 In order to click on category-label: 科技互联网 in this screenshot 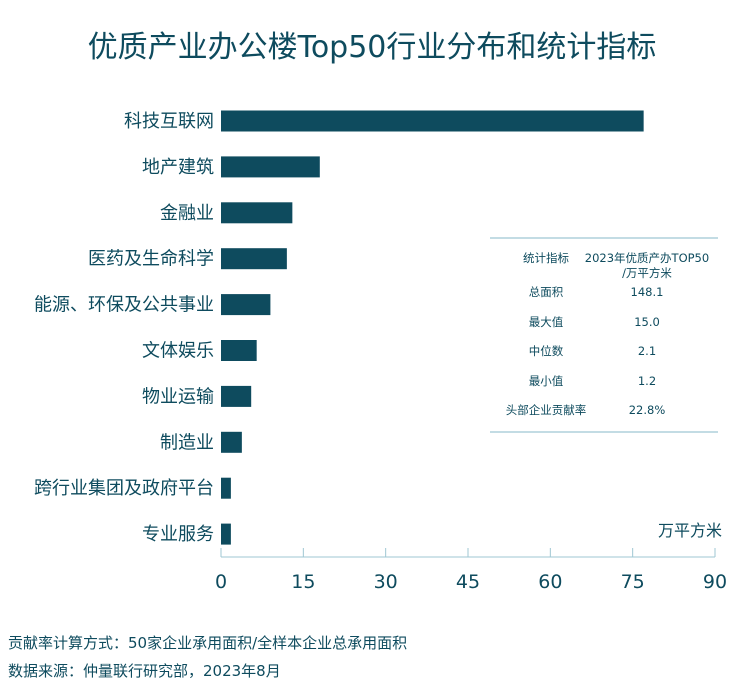, I will do `click(169, 121)`.